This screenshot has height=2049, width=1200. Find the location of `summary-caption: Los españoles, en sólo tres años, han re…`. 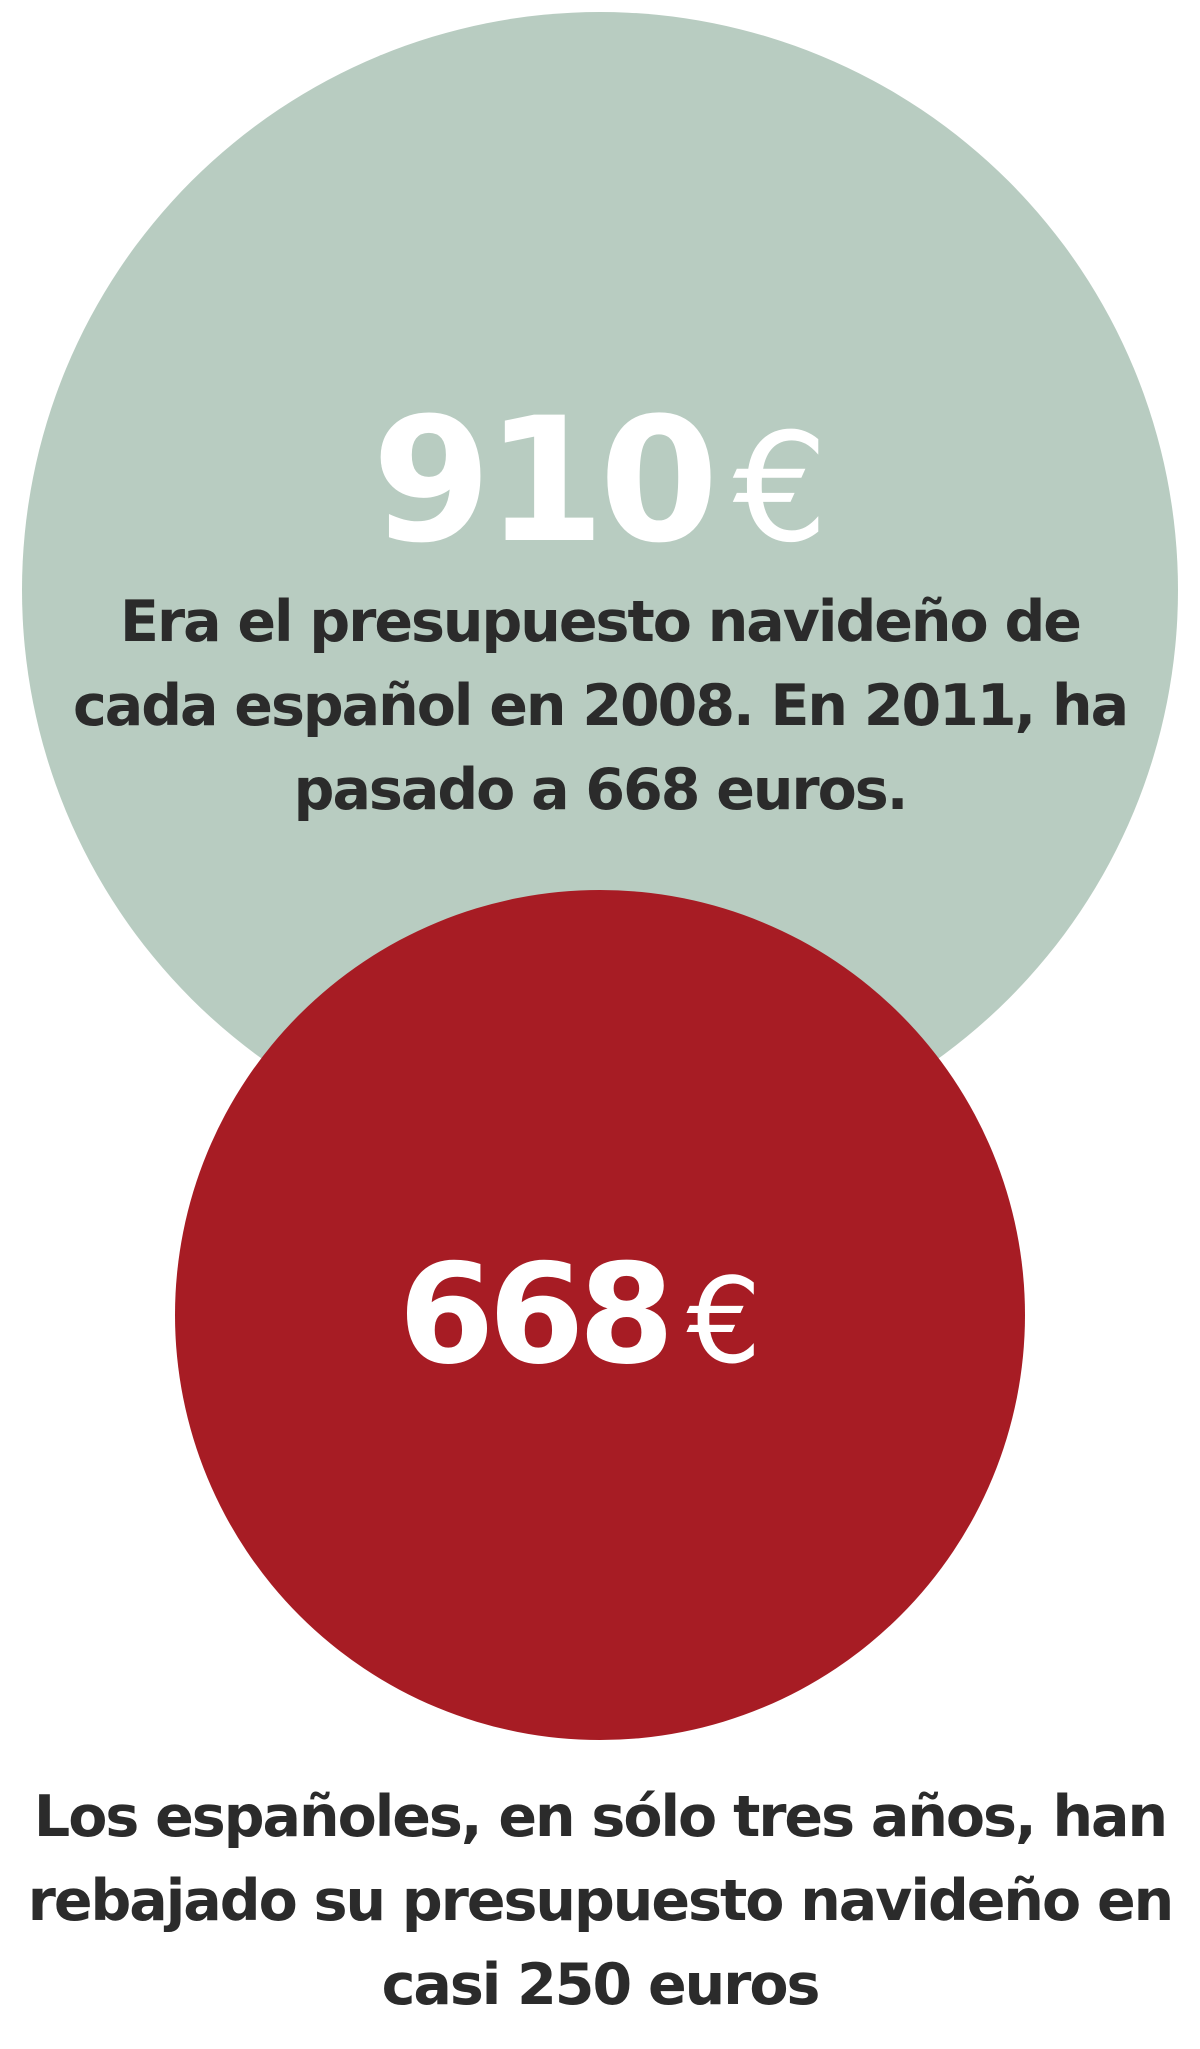

summary-caption: Los españoles, en sólo tres años, han re… is located at coordinates (601, 1901).